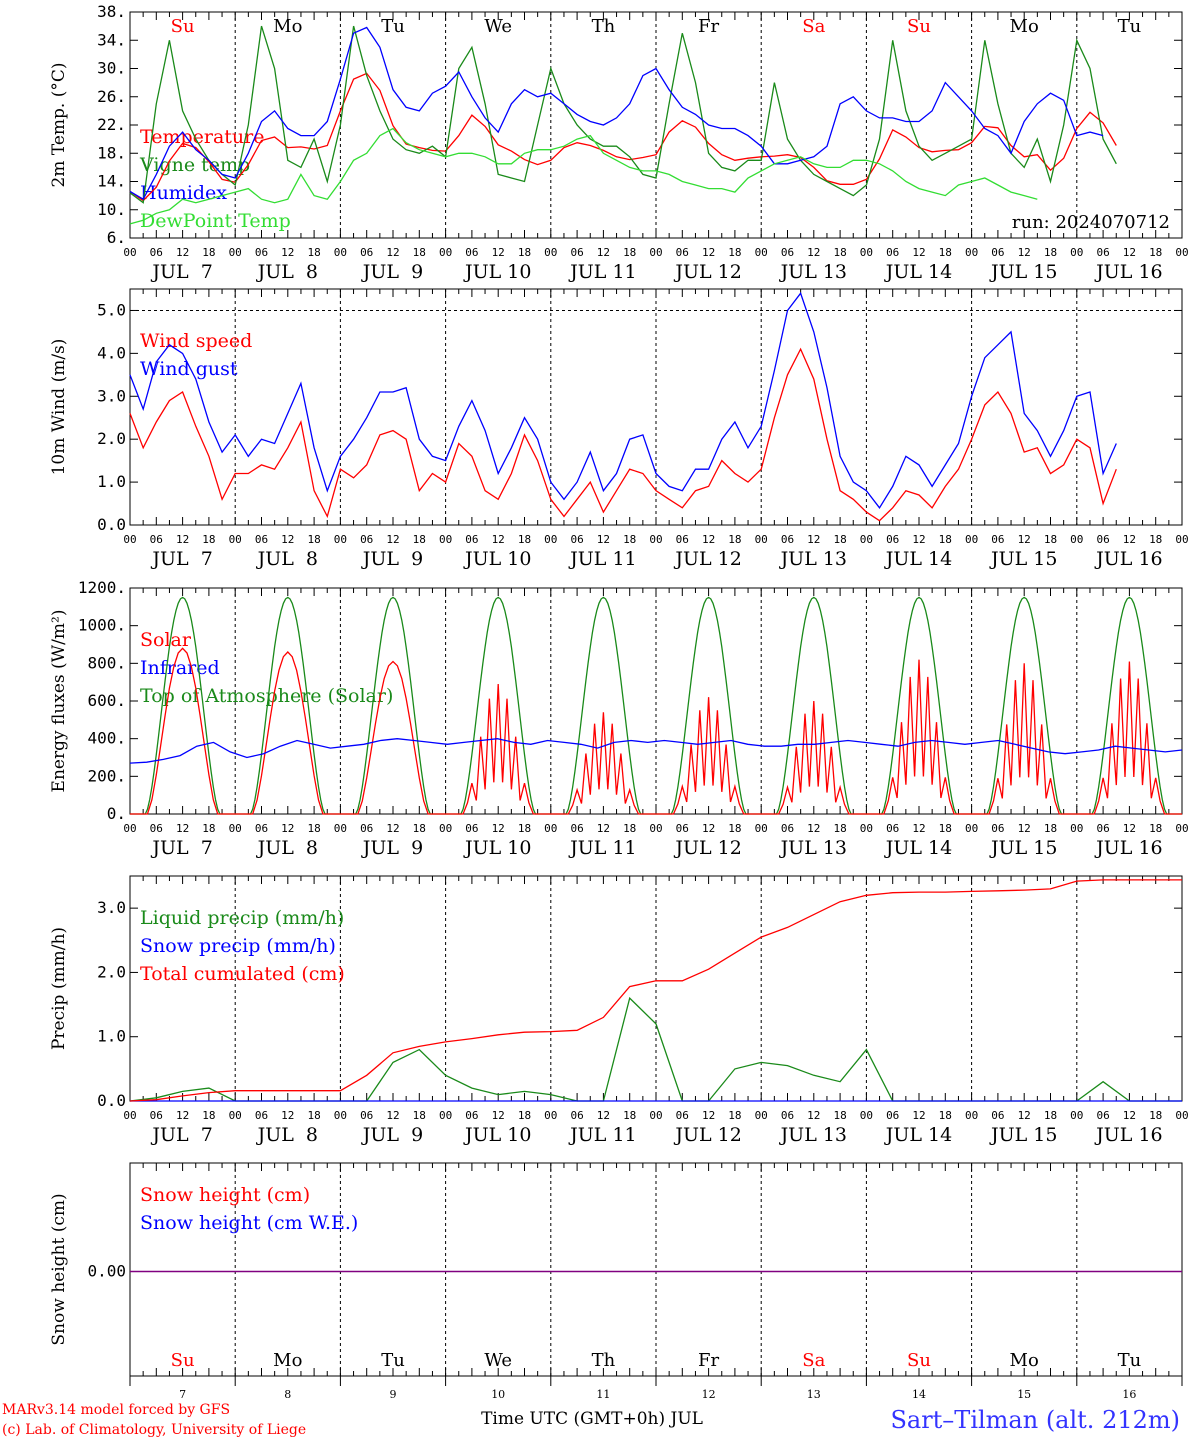 The image size is (1194, 1440). I want to click on series-solar, so click(656, 731).